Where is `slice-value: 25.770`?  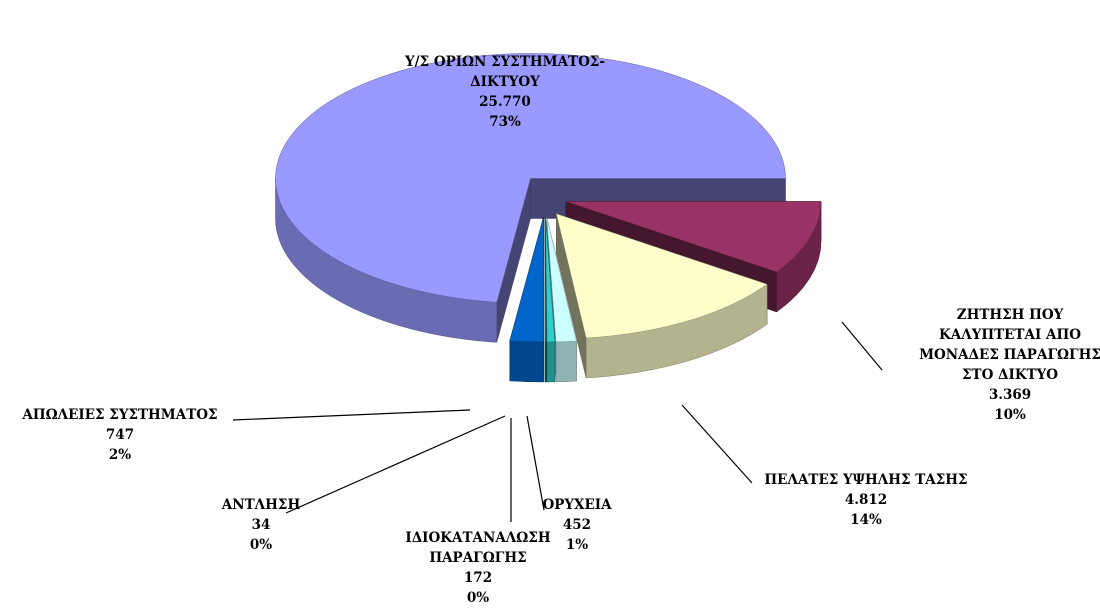
slice-value: 25.770 is located at coordinates (505, 102).